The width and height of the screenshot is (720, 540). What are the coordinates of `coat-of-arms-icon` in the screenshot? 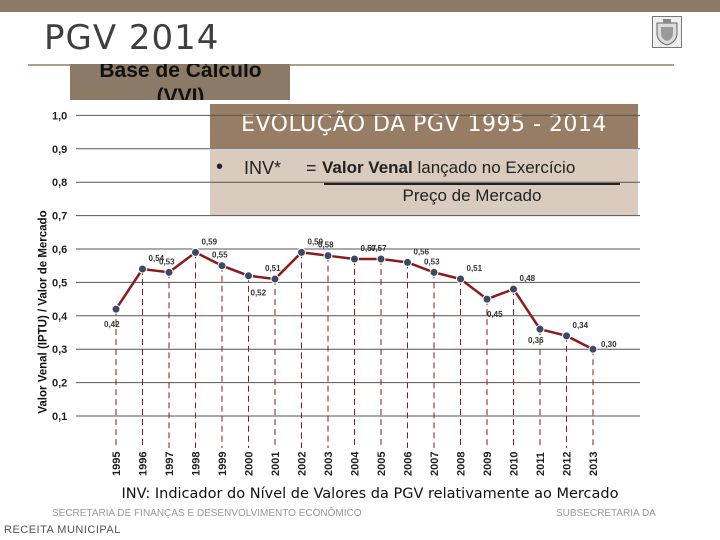 It's located at (667, 32).